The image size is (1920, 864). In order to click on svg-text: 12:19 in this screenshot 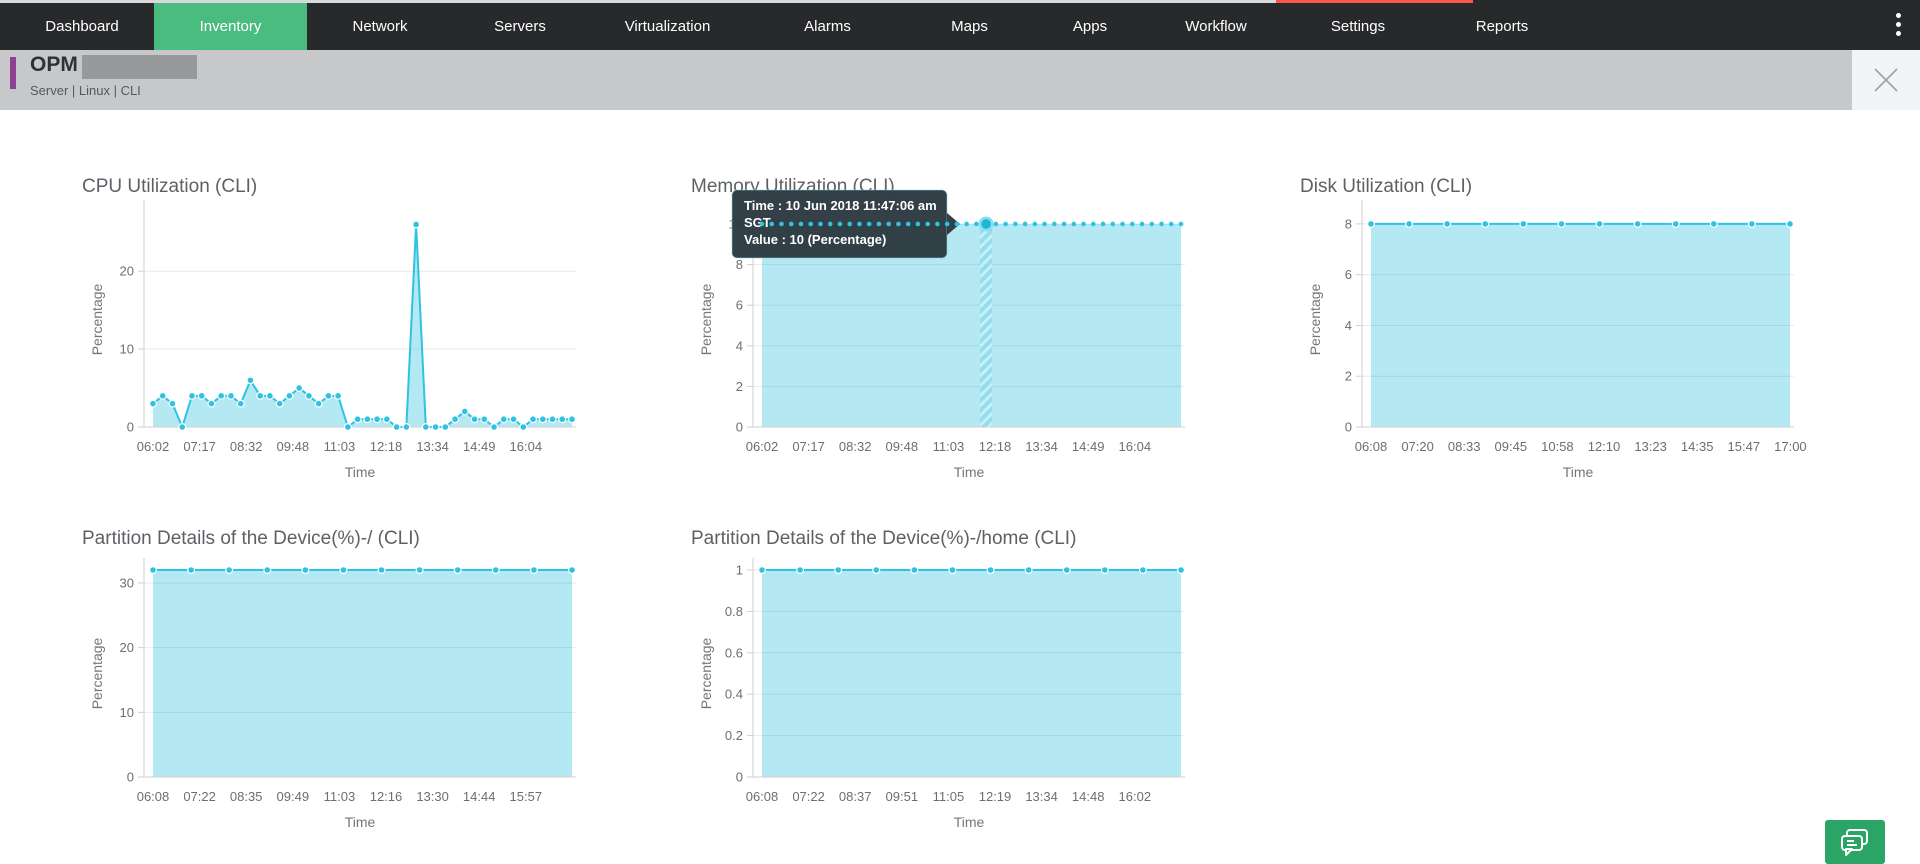, I will do `click(995, 796)`.